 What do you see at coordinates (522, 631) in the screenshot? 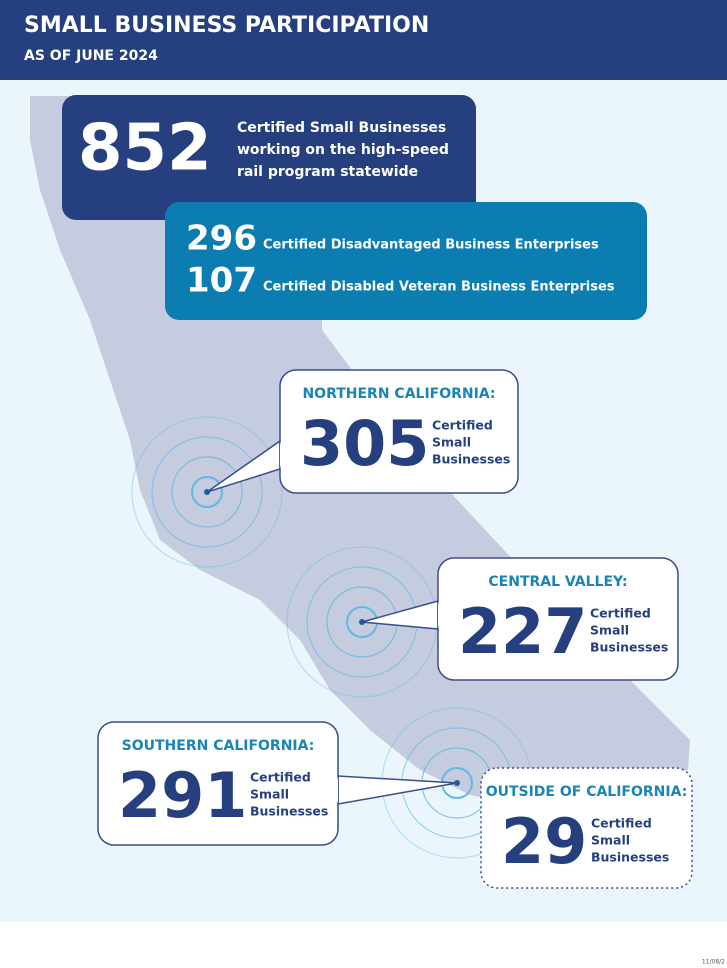
I see `region-number: 227` at bounding box center [522, 631].